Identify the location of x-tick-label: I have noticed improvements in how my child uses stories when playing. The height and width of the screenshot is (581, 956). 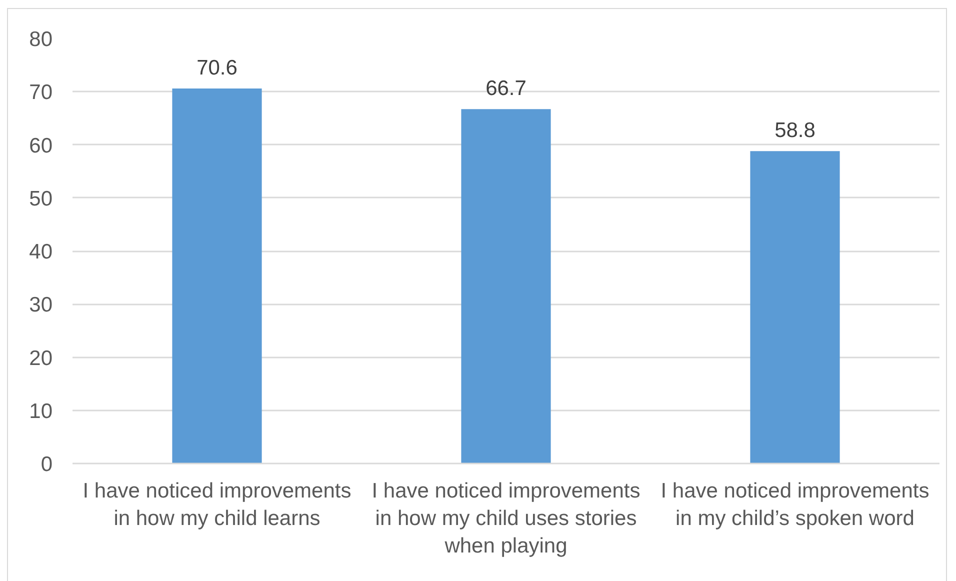
(506, 519).